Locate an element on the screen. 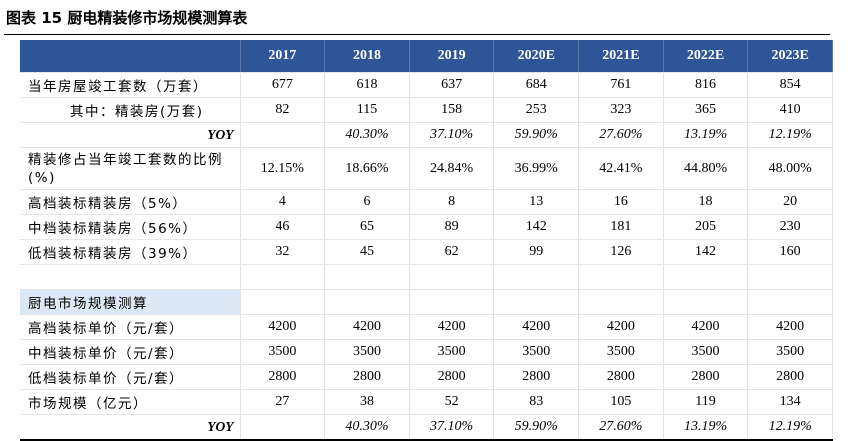 The height and width of the screenshot is (441, 856). cell: 6 is located at coordinates (367, 202).